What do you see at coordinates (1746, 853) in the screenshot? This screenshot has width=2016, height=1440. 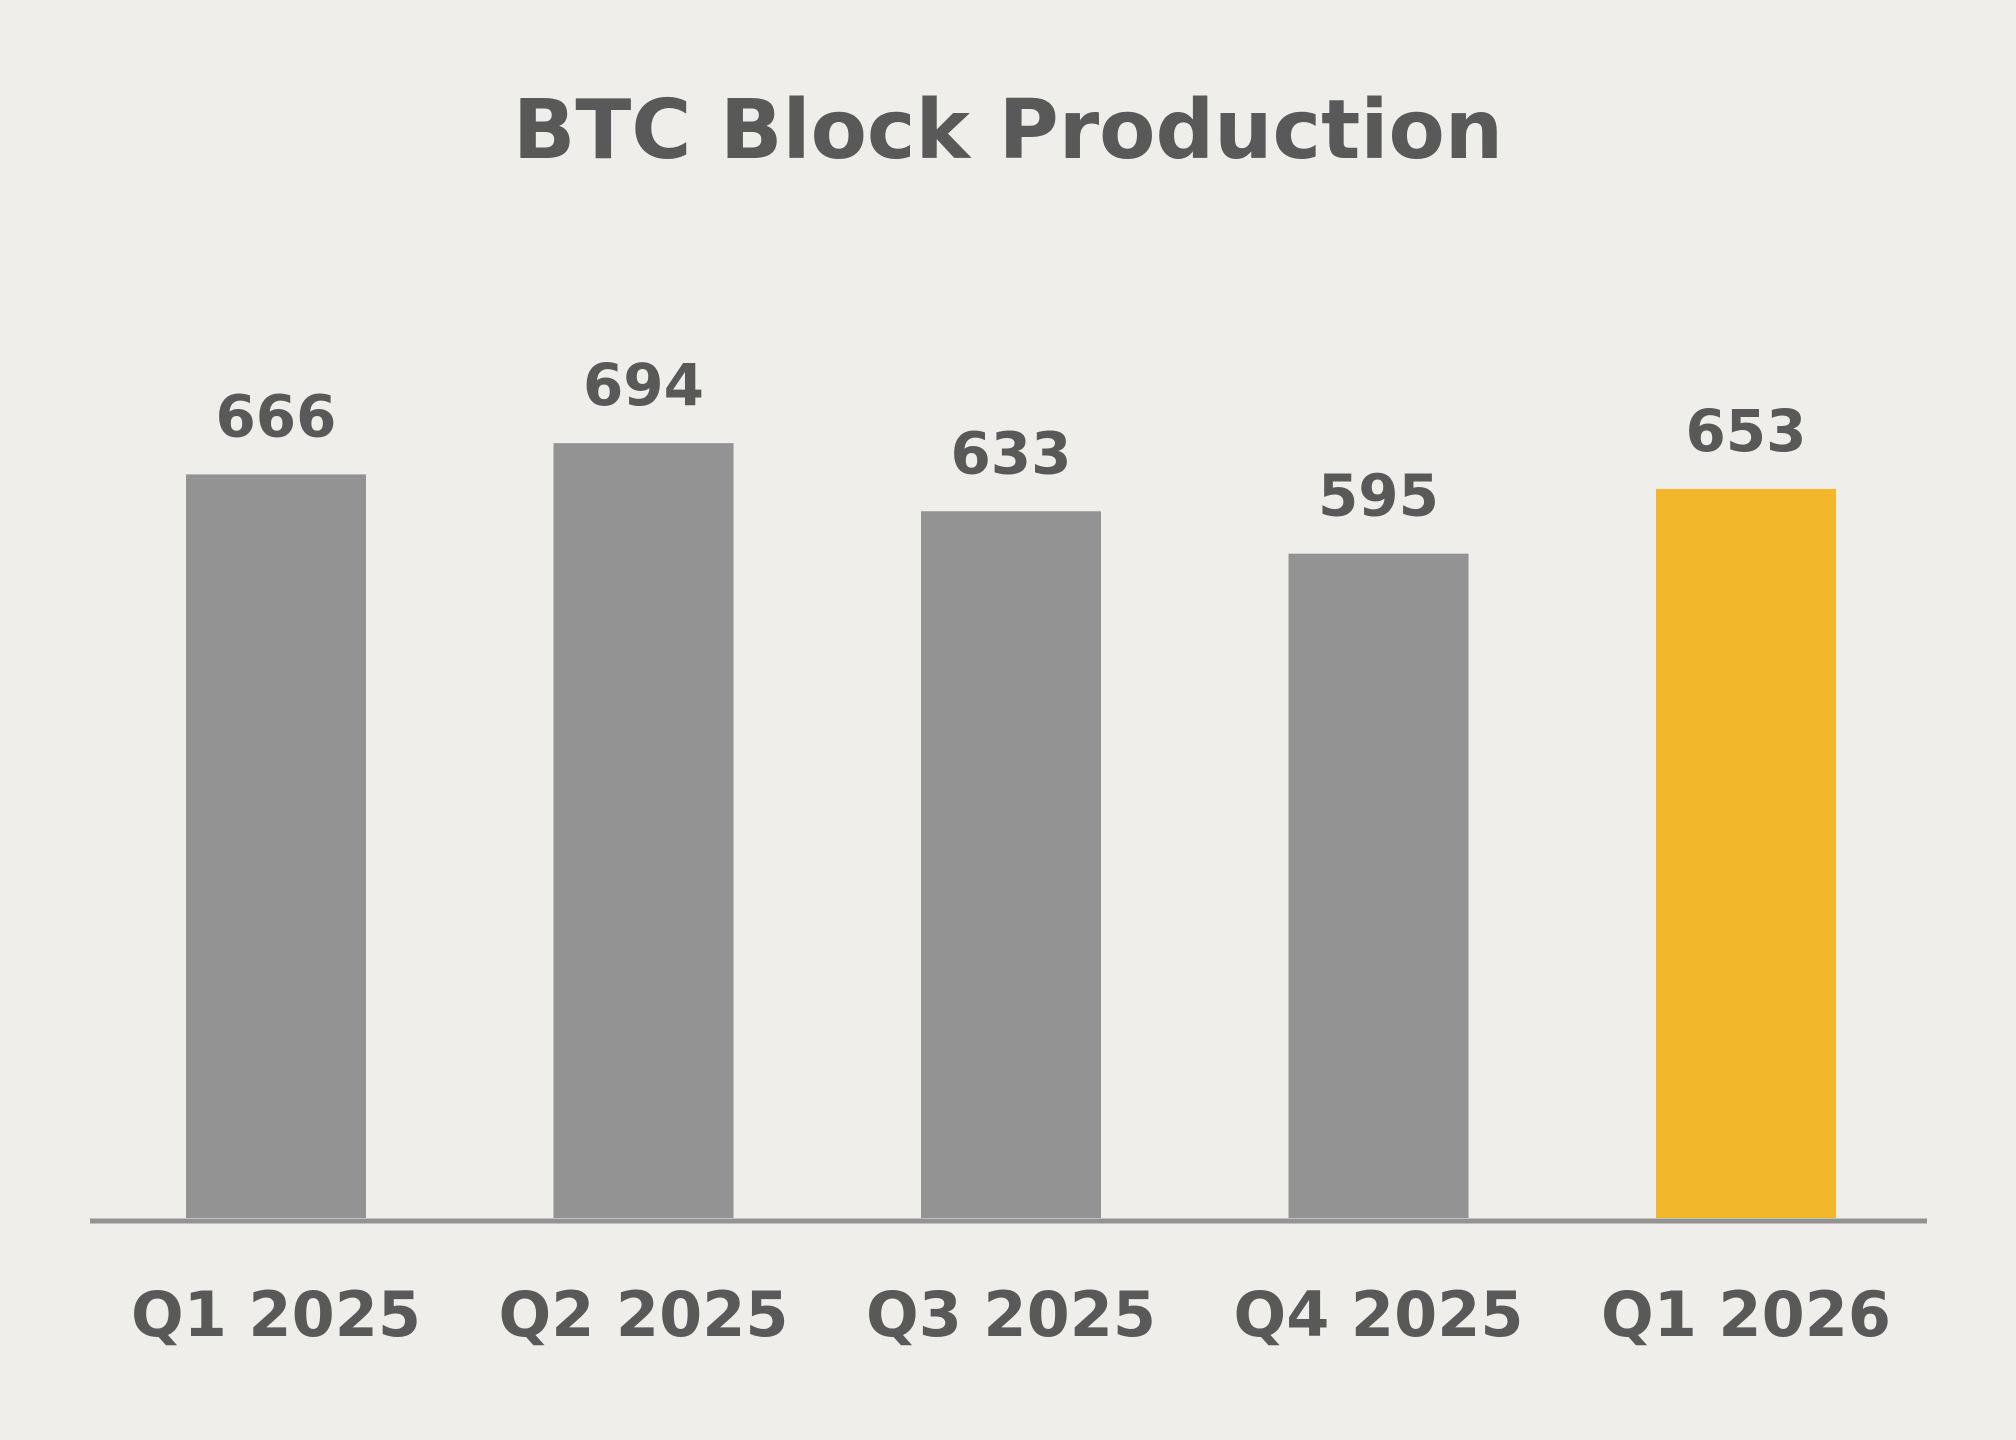 I see `bar-q1-2026` at bounding box center [1746, 853].